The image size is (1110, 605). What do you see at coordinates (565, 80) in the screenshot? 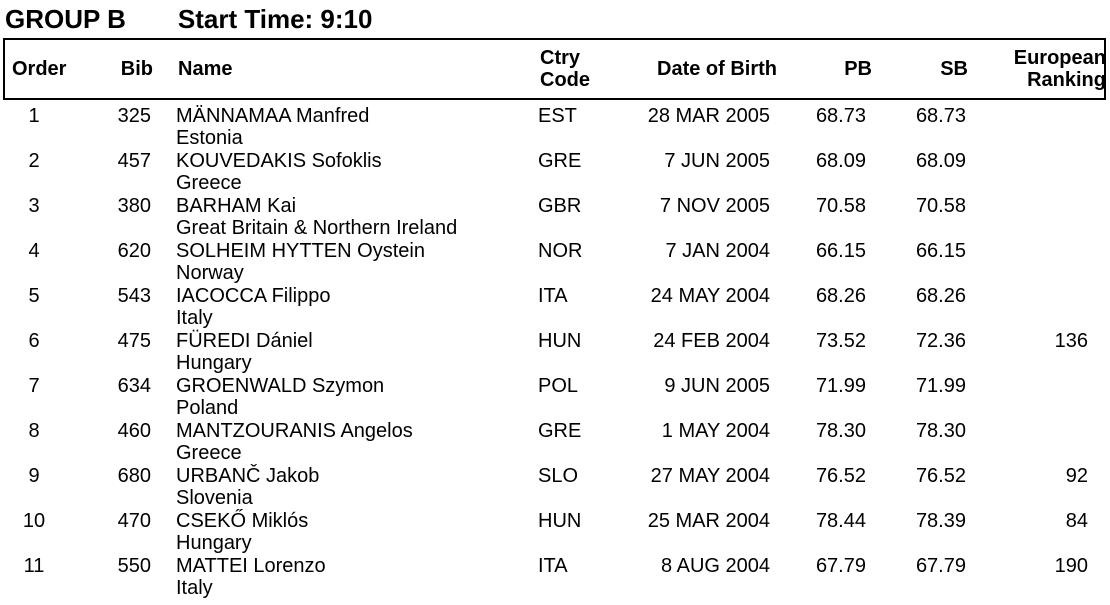
I see `header-ctry-code-line2: Code` at bounding box center [565, 80].